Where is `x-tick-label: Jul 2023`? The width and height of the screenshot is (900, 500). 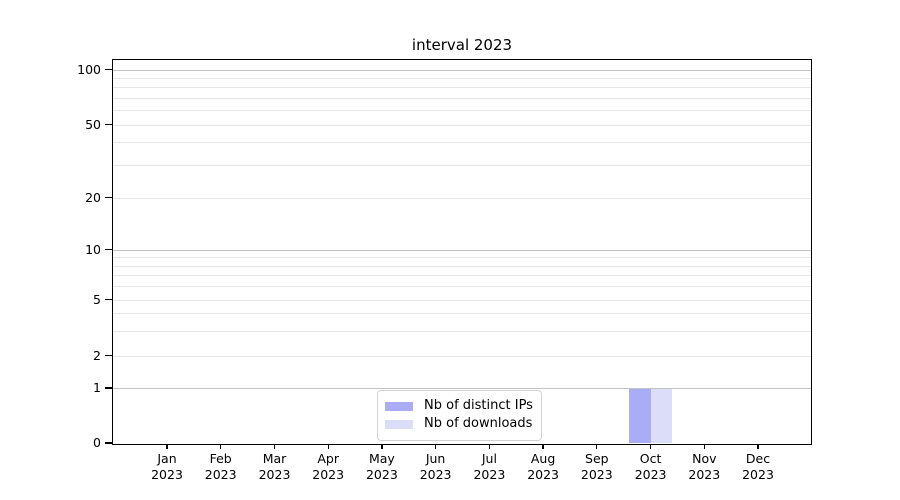 x-tick-label: Jul 2023 is located at coordinates (489, 467).